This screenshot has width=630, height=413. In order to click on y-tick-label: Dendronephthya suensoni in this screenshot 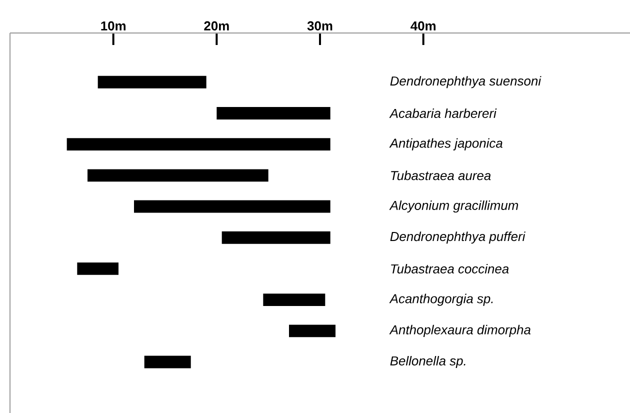, I will do `click(466, 82)`.